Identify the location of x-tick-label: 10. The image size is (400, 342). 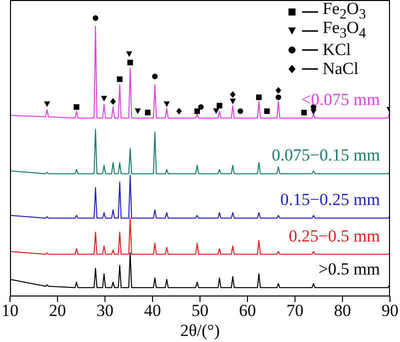
(10, 310).